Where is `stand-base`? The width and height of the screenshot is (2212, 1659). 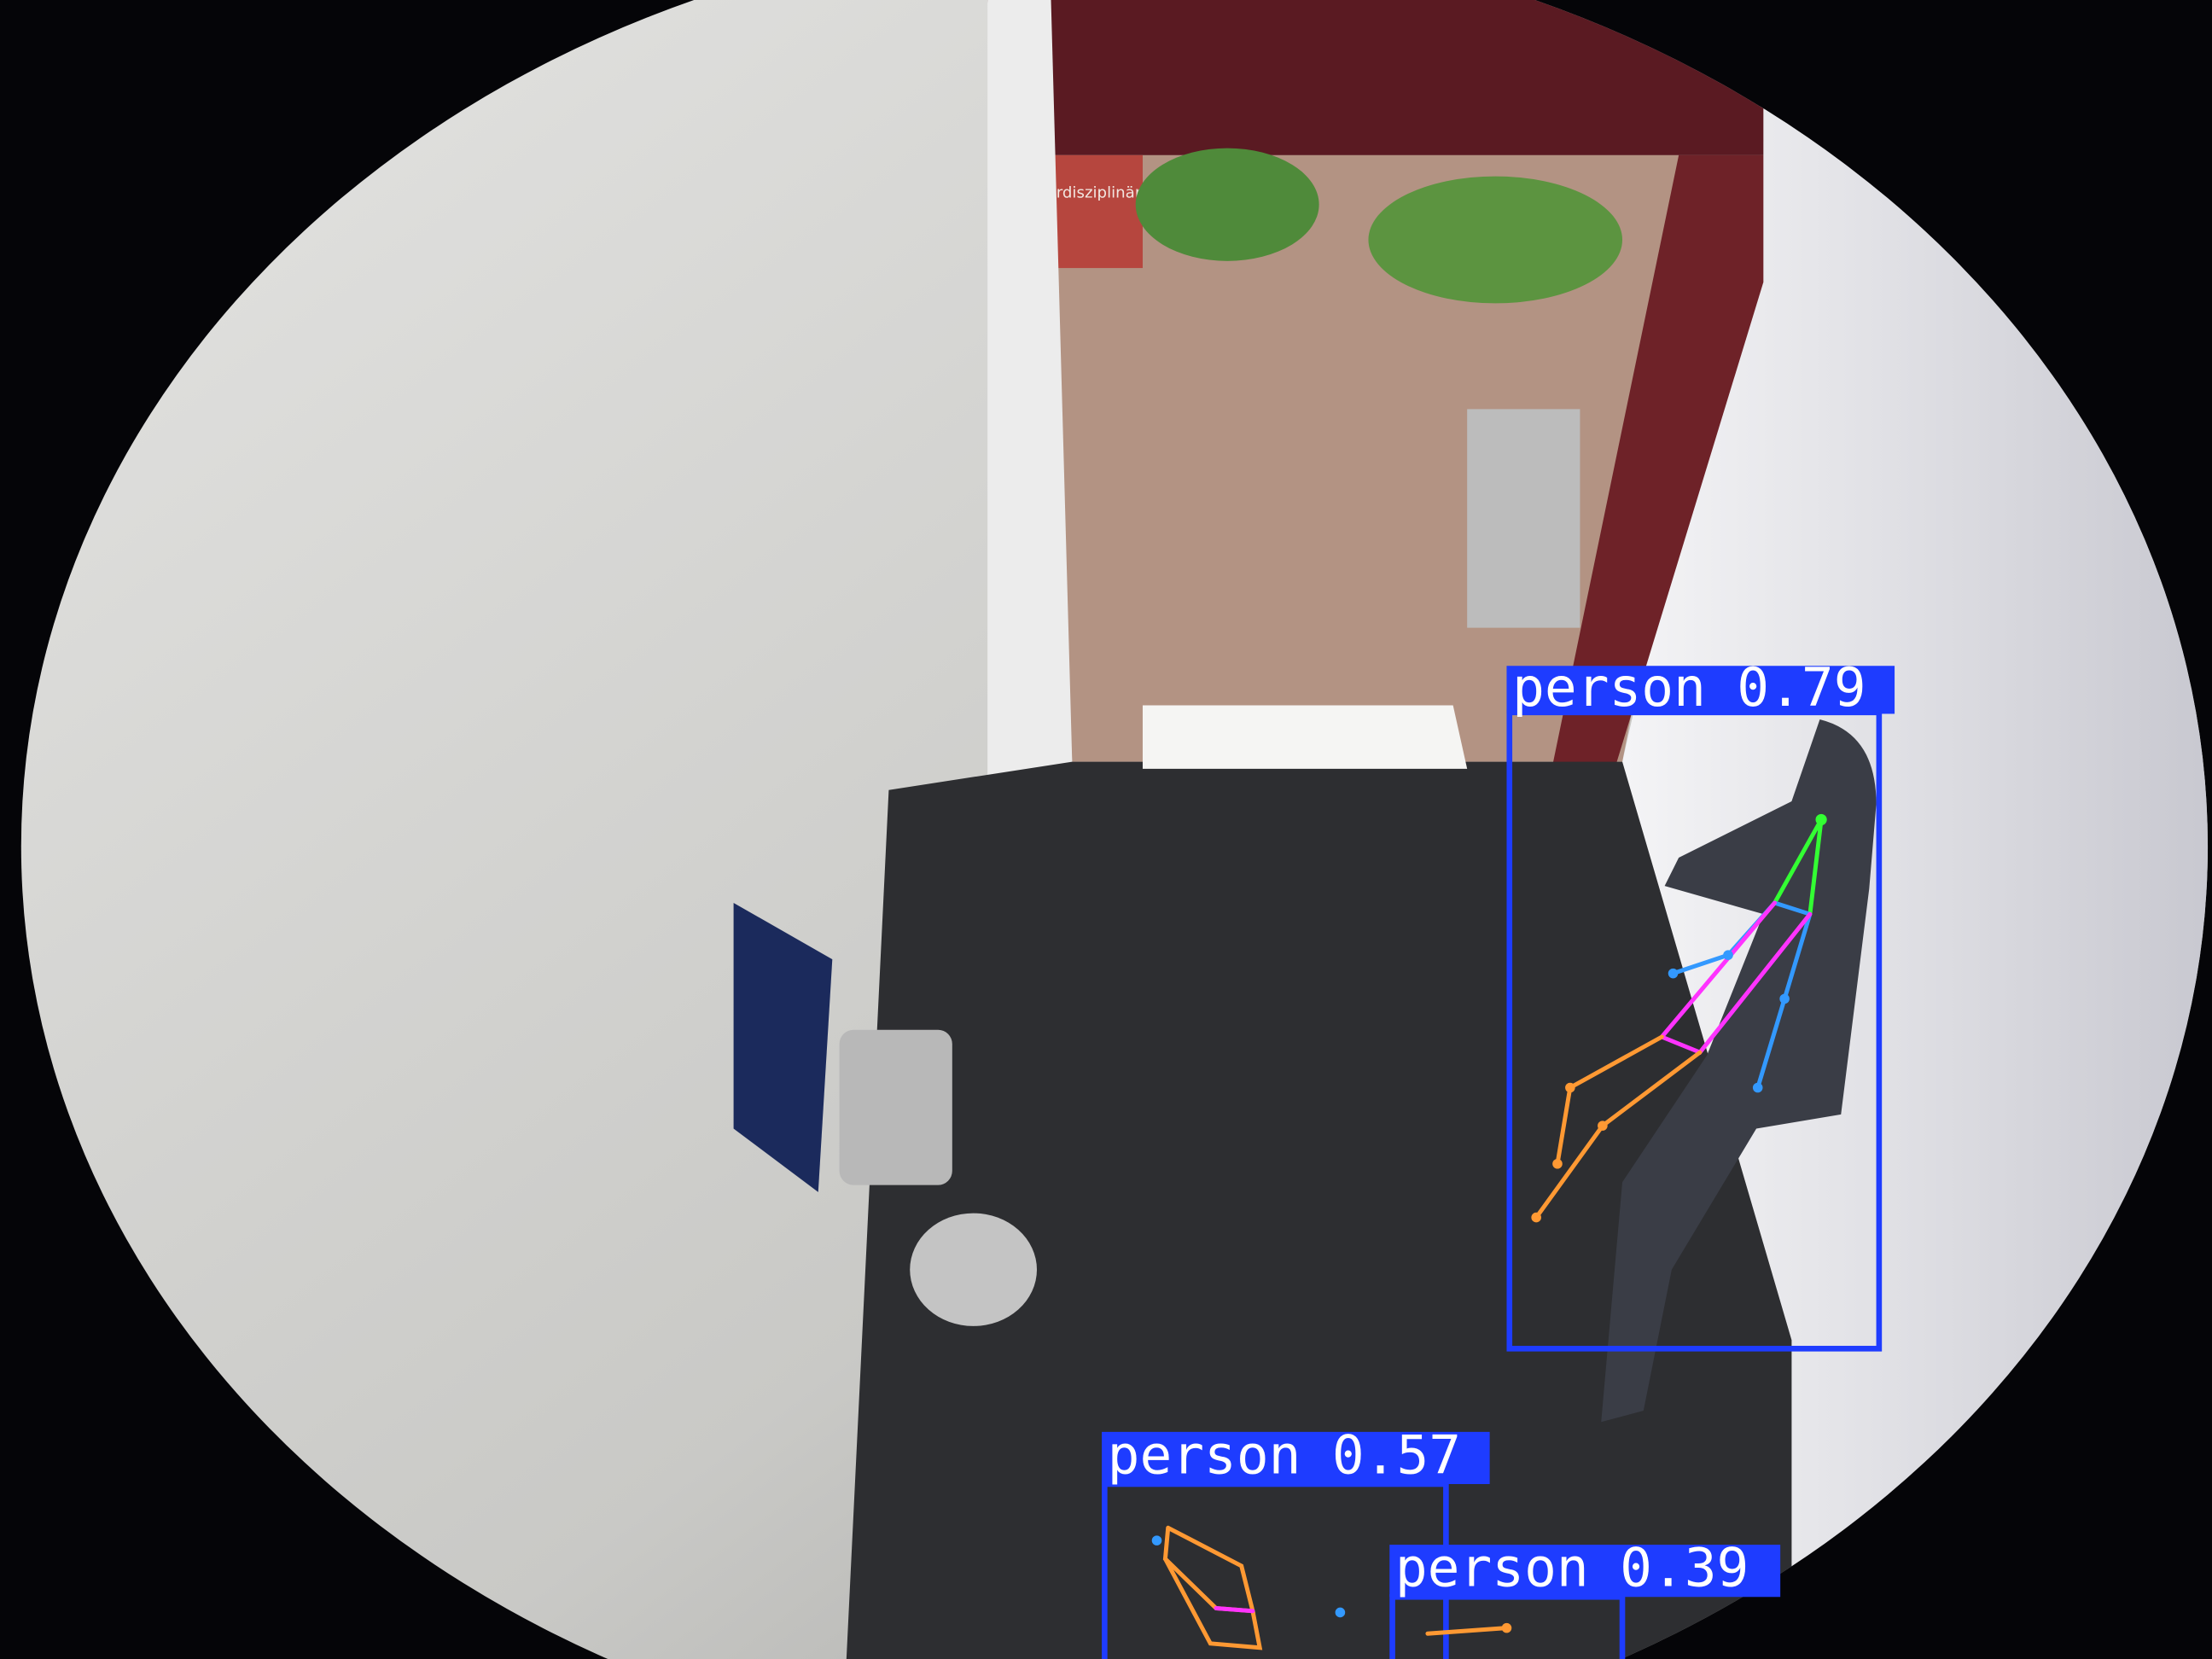
stand-base is located at coordinates (973, 1269).